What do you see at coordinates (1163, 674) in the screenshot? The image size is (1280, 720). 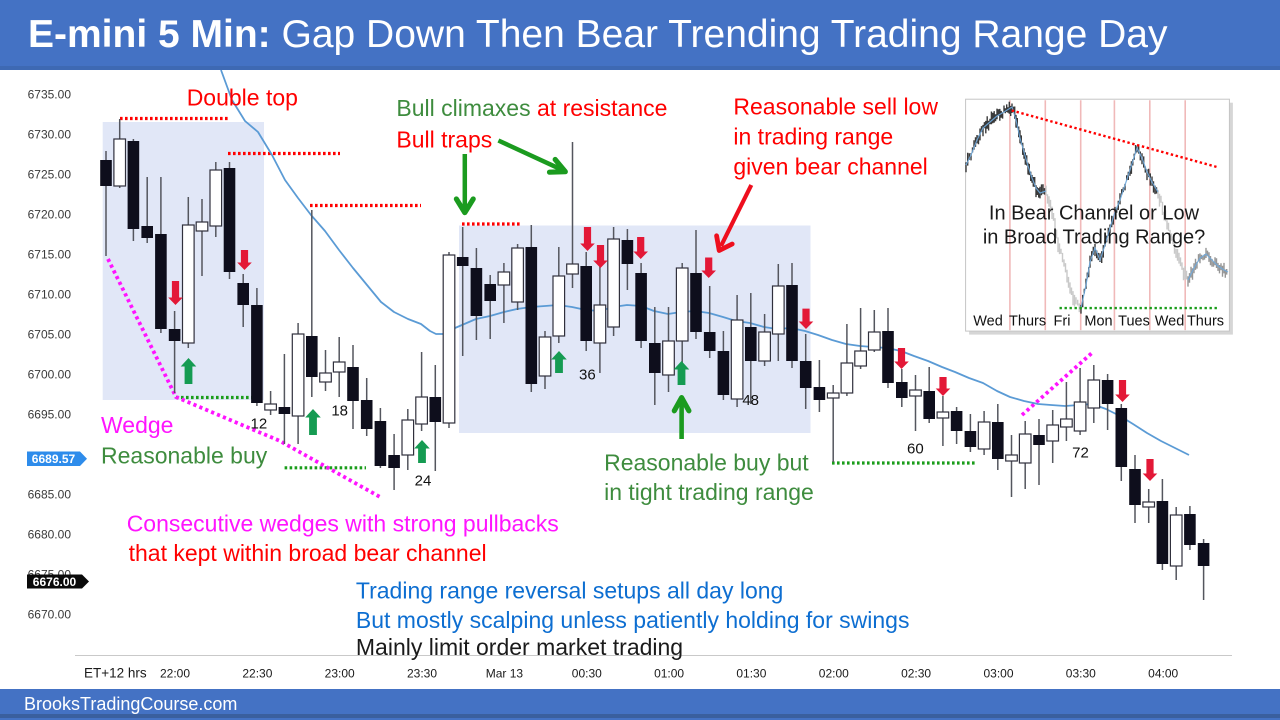 I see `svg-text: 04:00` at bounding box center [1163, 674].